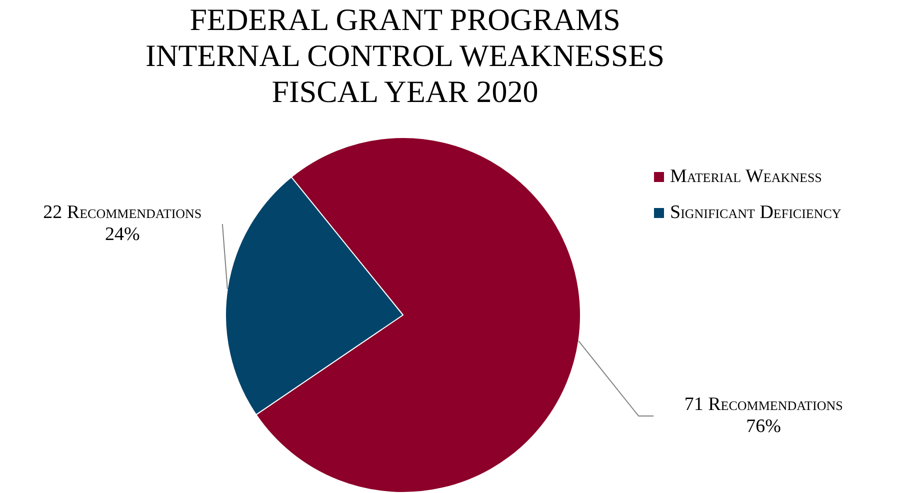  What do you see at coordinates (763, 415) in the screenshot?
I see `data-label: 71 Recommendations 76%` at bounding box center [763, 415].